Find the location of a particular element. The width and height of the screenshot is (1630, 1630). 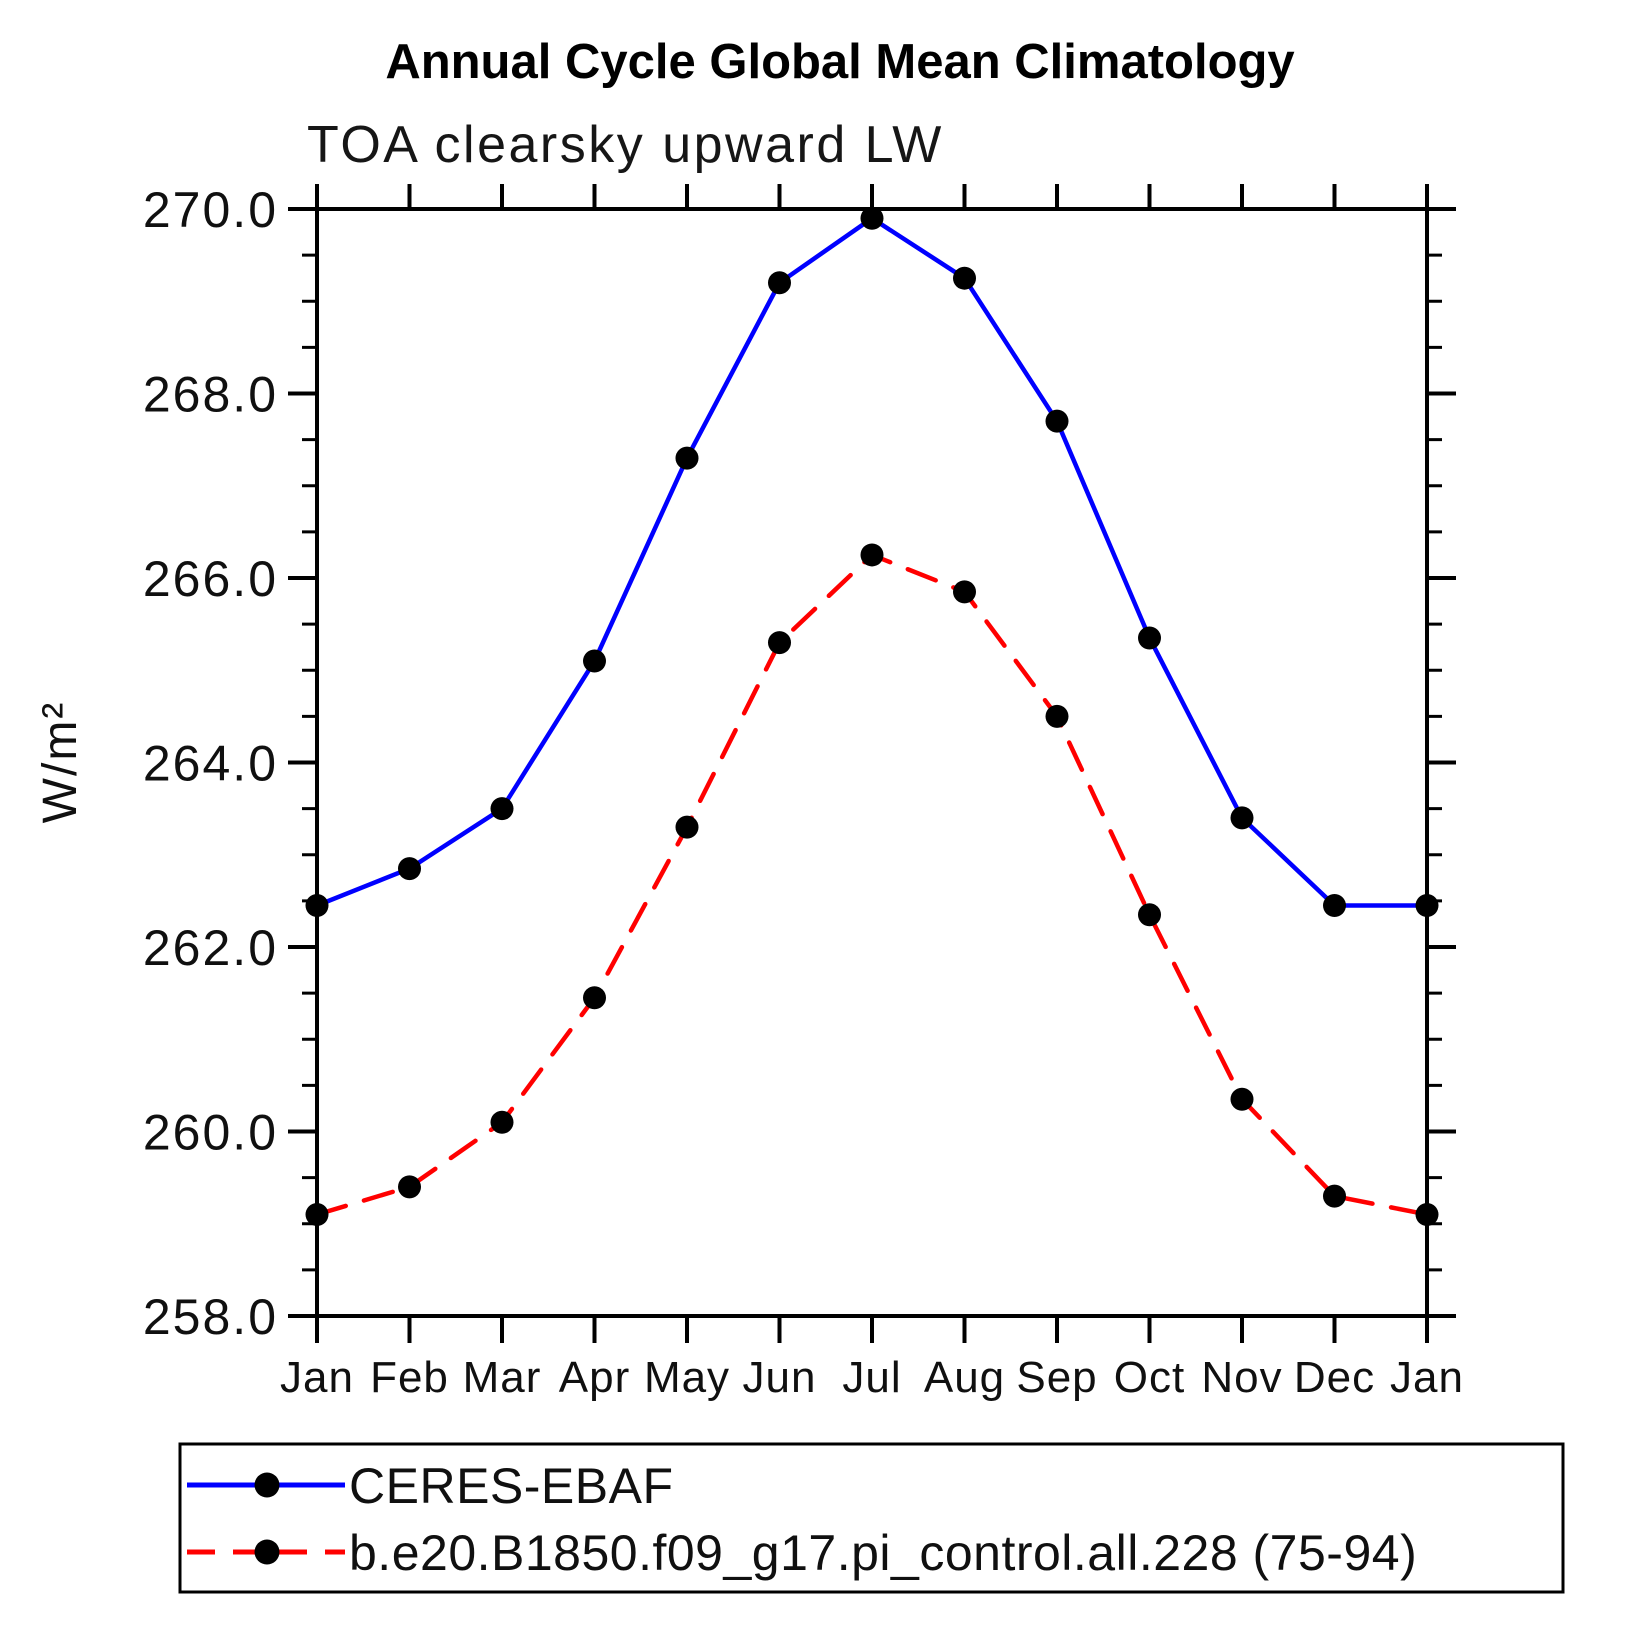

x-tick-label: Dec is located at coordinates (1334, 1377).